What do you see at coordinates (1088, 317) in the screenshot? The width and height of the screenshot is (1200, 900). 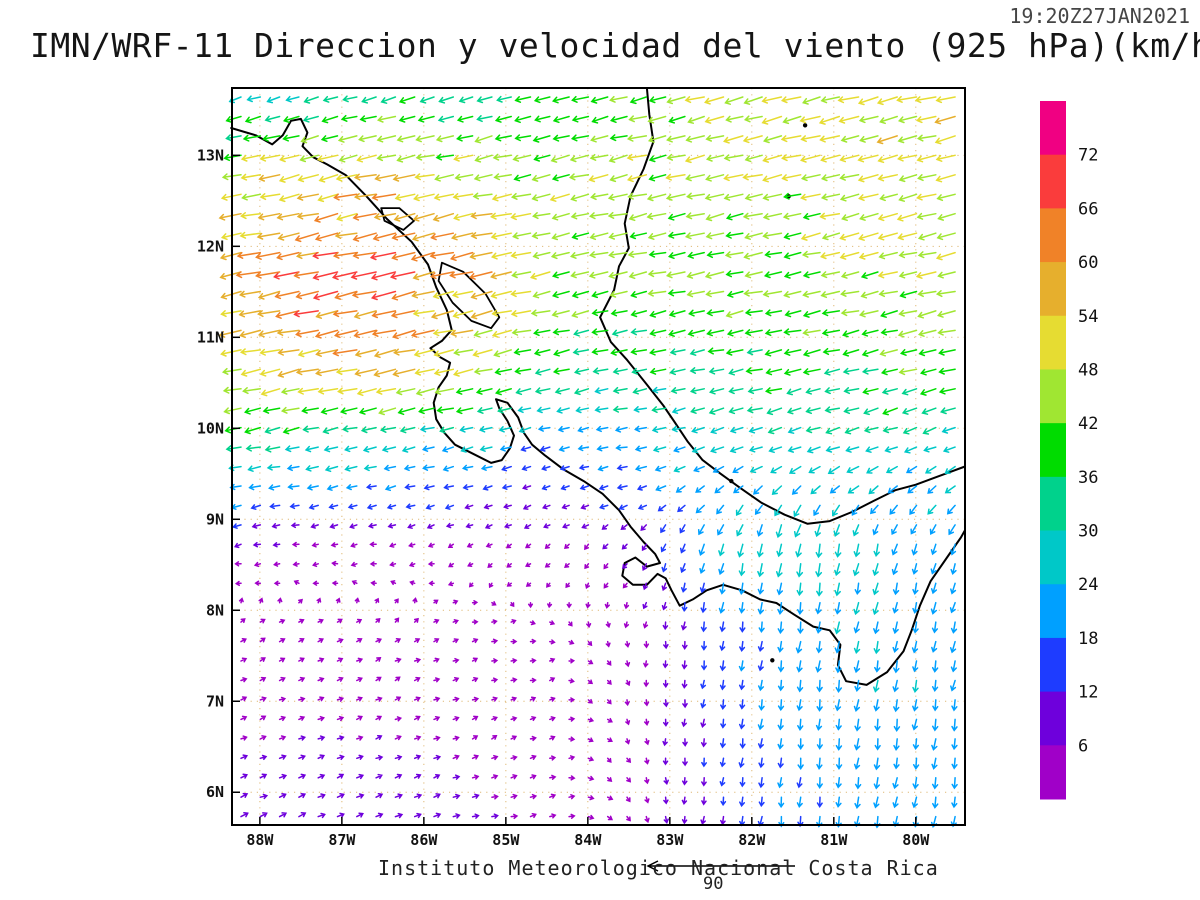 I see `colorbar-label: 54` at bounding box center [1088, 317].